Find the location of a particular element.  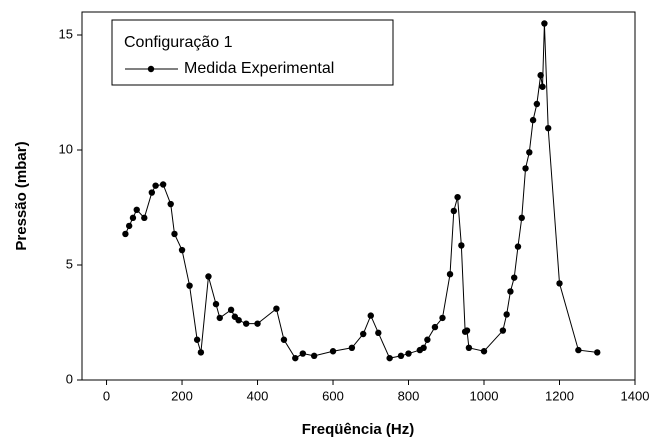

y-tick-label: 0 is located at coordinates (69, 378).